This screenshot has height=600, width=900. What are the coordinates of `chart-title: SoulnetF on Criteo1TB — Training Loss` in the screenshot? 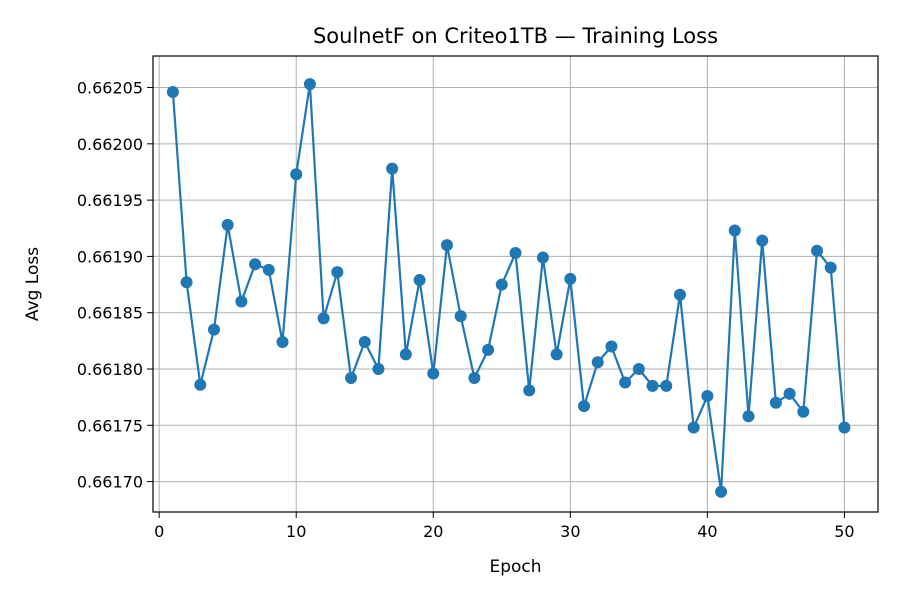 It's located at (515, 36).